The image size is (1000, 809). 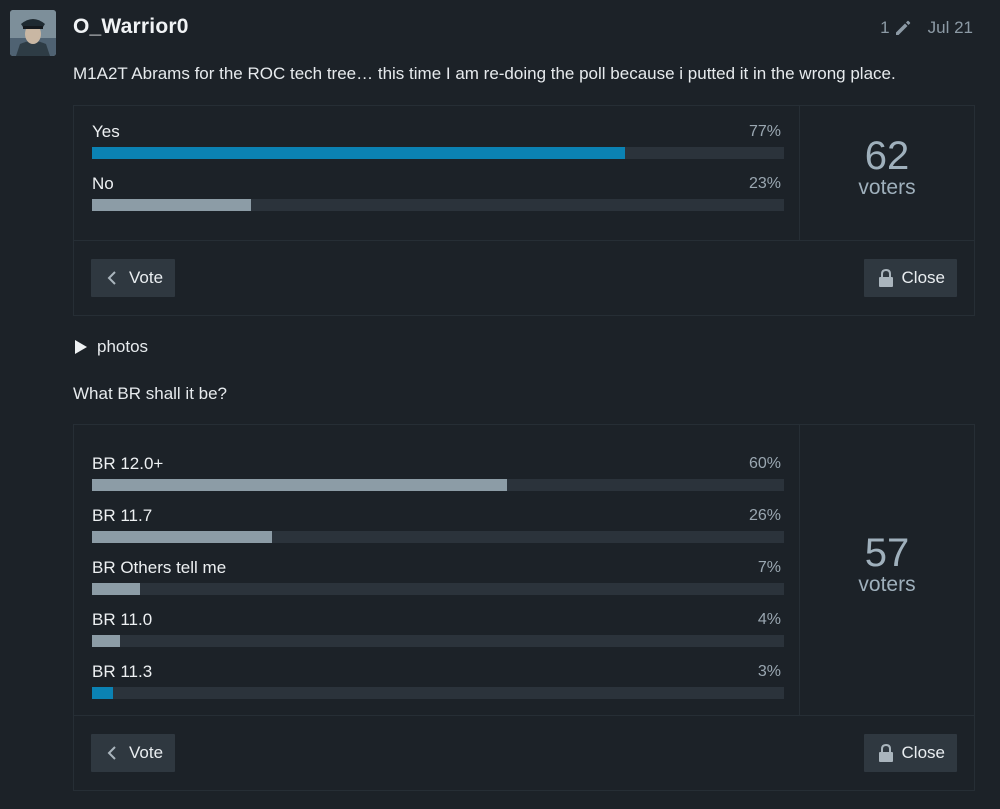 I want to click on voters-info: 62 voters, so click(x=887, y=173).